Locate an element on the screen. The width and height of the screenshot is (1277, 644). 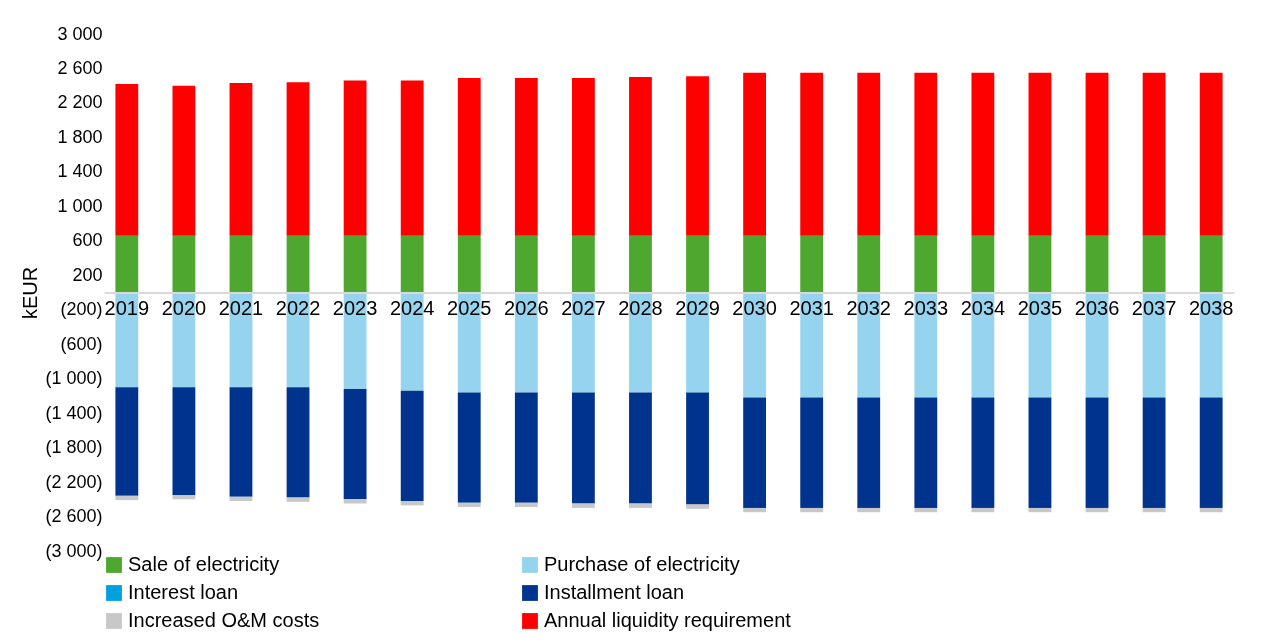
legend-label: Interest loan is located at coordinates (183, 592).